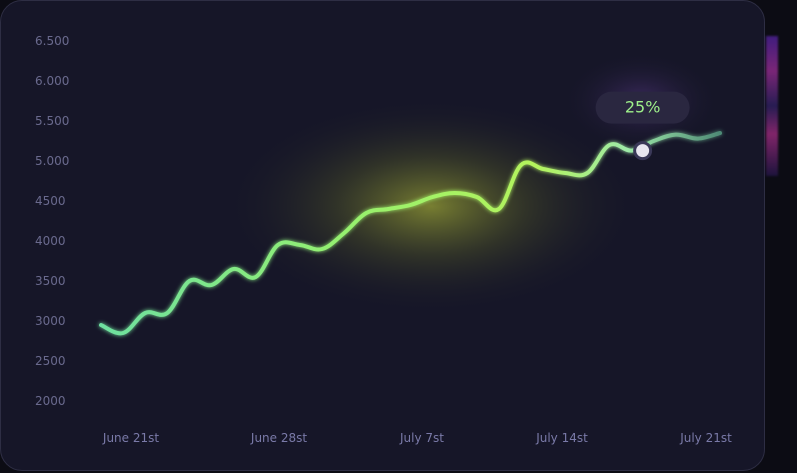  I want to click on y-tick-label: 6.500, so click(52, 41).